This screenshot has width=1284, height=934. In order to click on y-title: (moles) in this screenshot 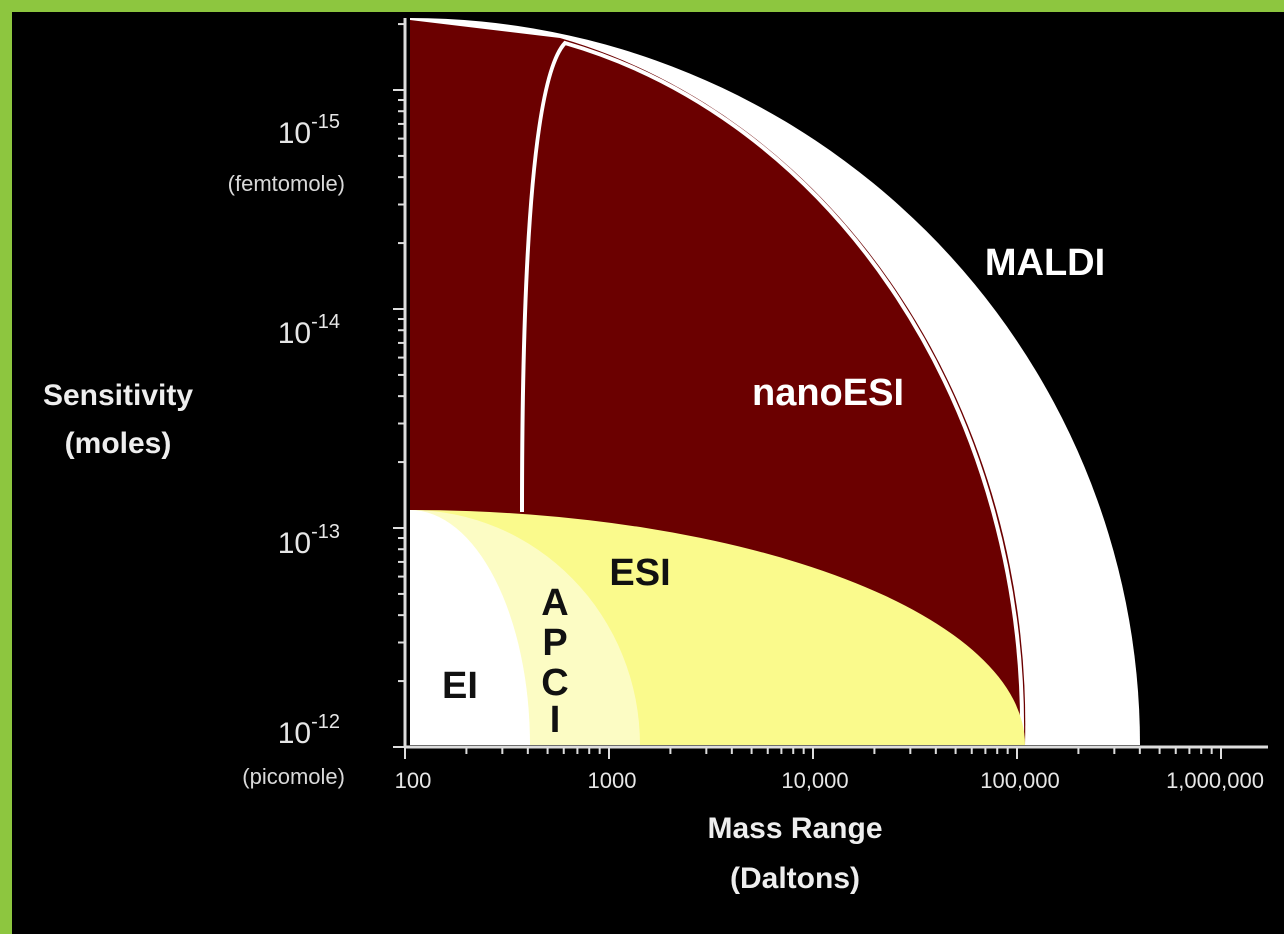, I will do `click(118, 443)`.